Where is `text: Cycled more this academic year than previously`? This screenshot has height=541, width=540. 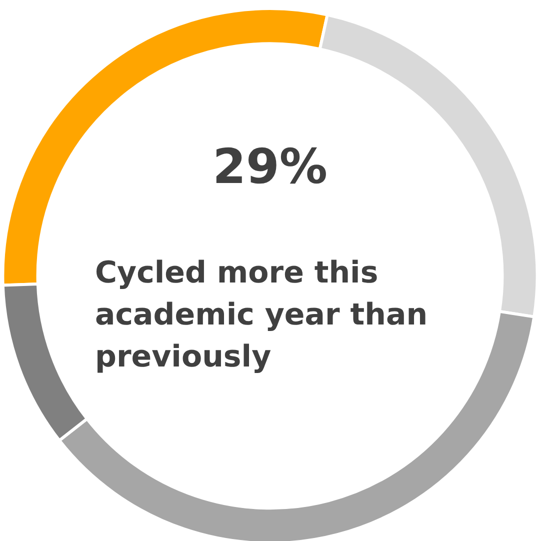 text: Cycled more this academic year than previously is located at coordinates (266, 315).